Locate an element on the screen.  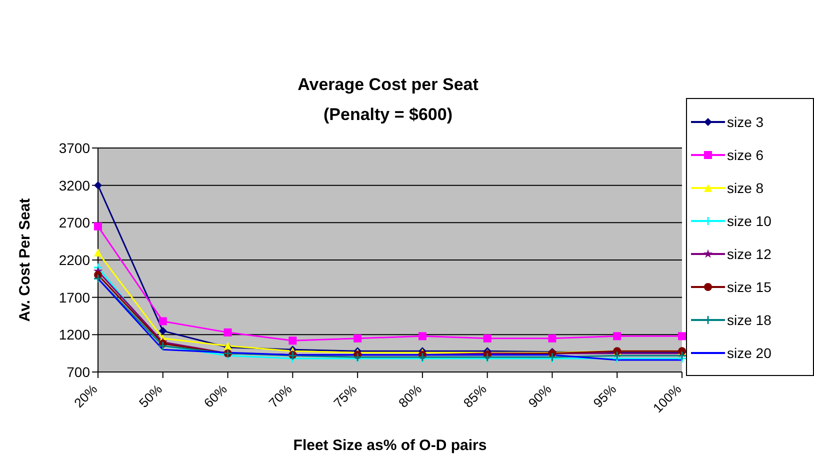
legend-label: size 6 is located at coordinates (745, 154).